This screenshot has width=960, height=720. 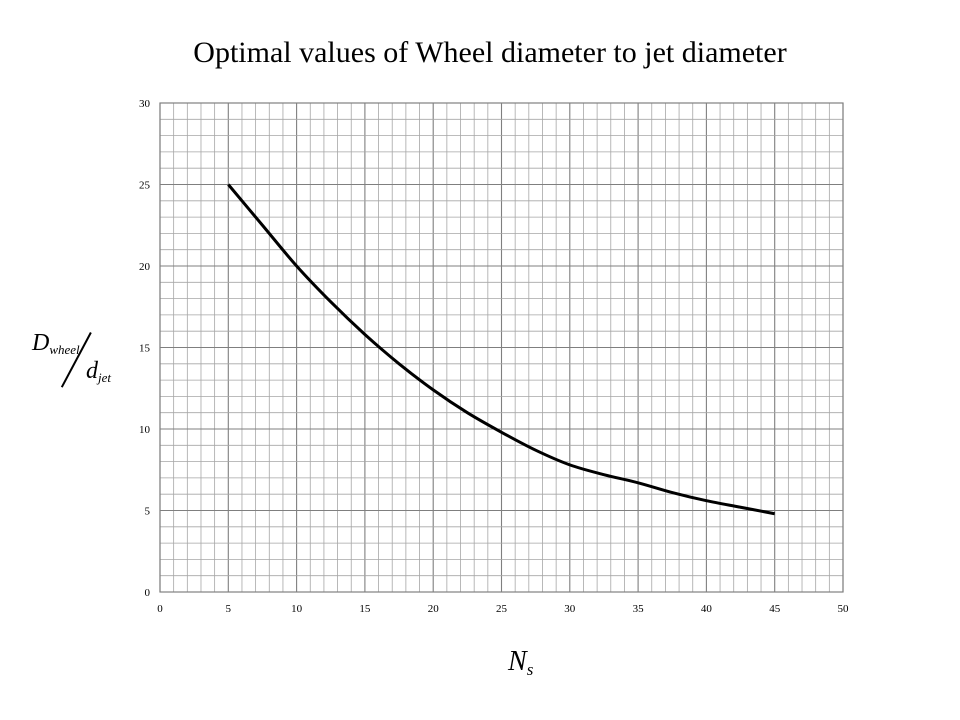 I want to click on y-tick-label: 30, so click(x=145, y=104).